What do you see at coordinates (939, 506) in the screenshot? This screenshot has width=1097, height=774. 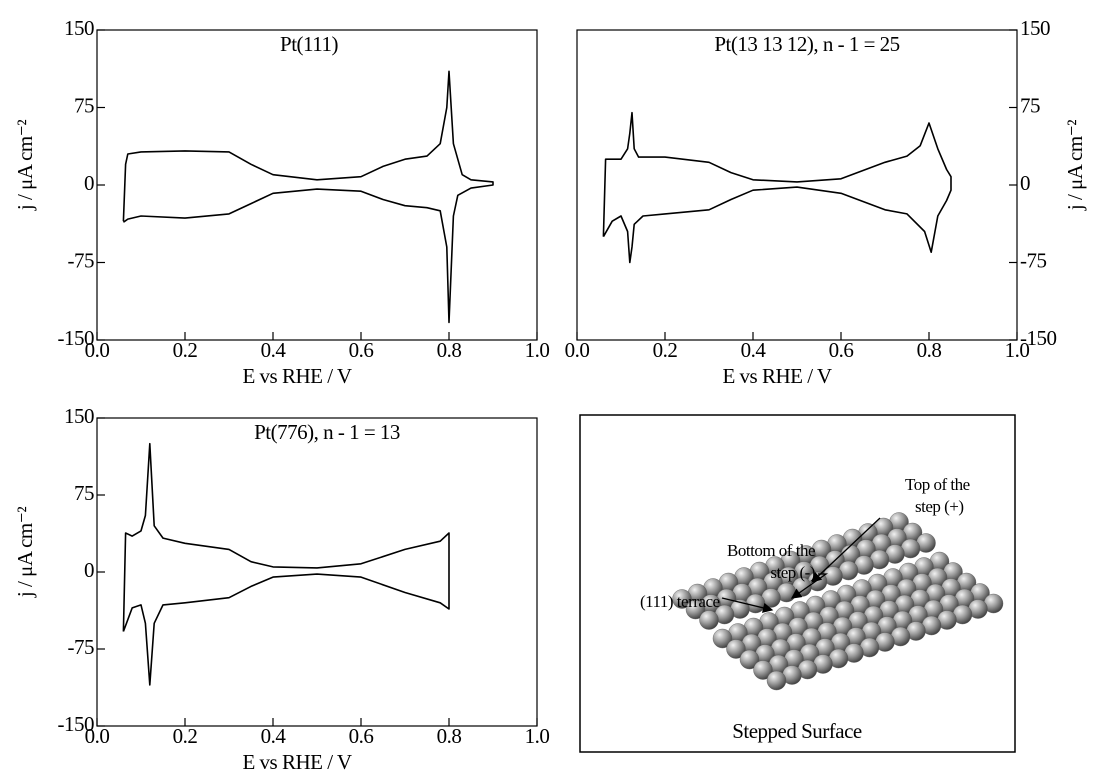 I see `top-label: step (+)` at bounding box center [939, 506].